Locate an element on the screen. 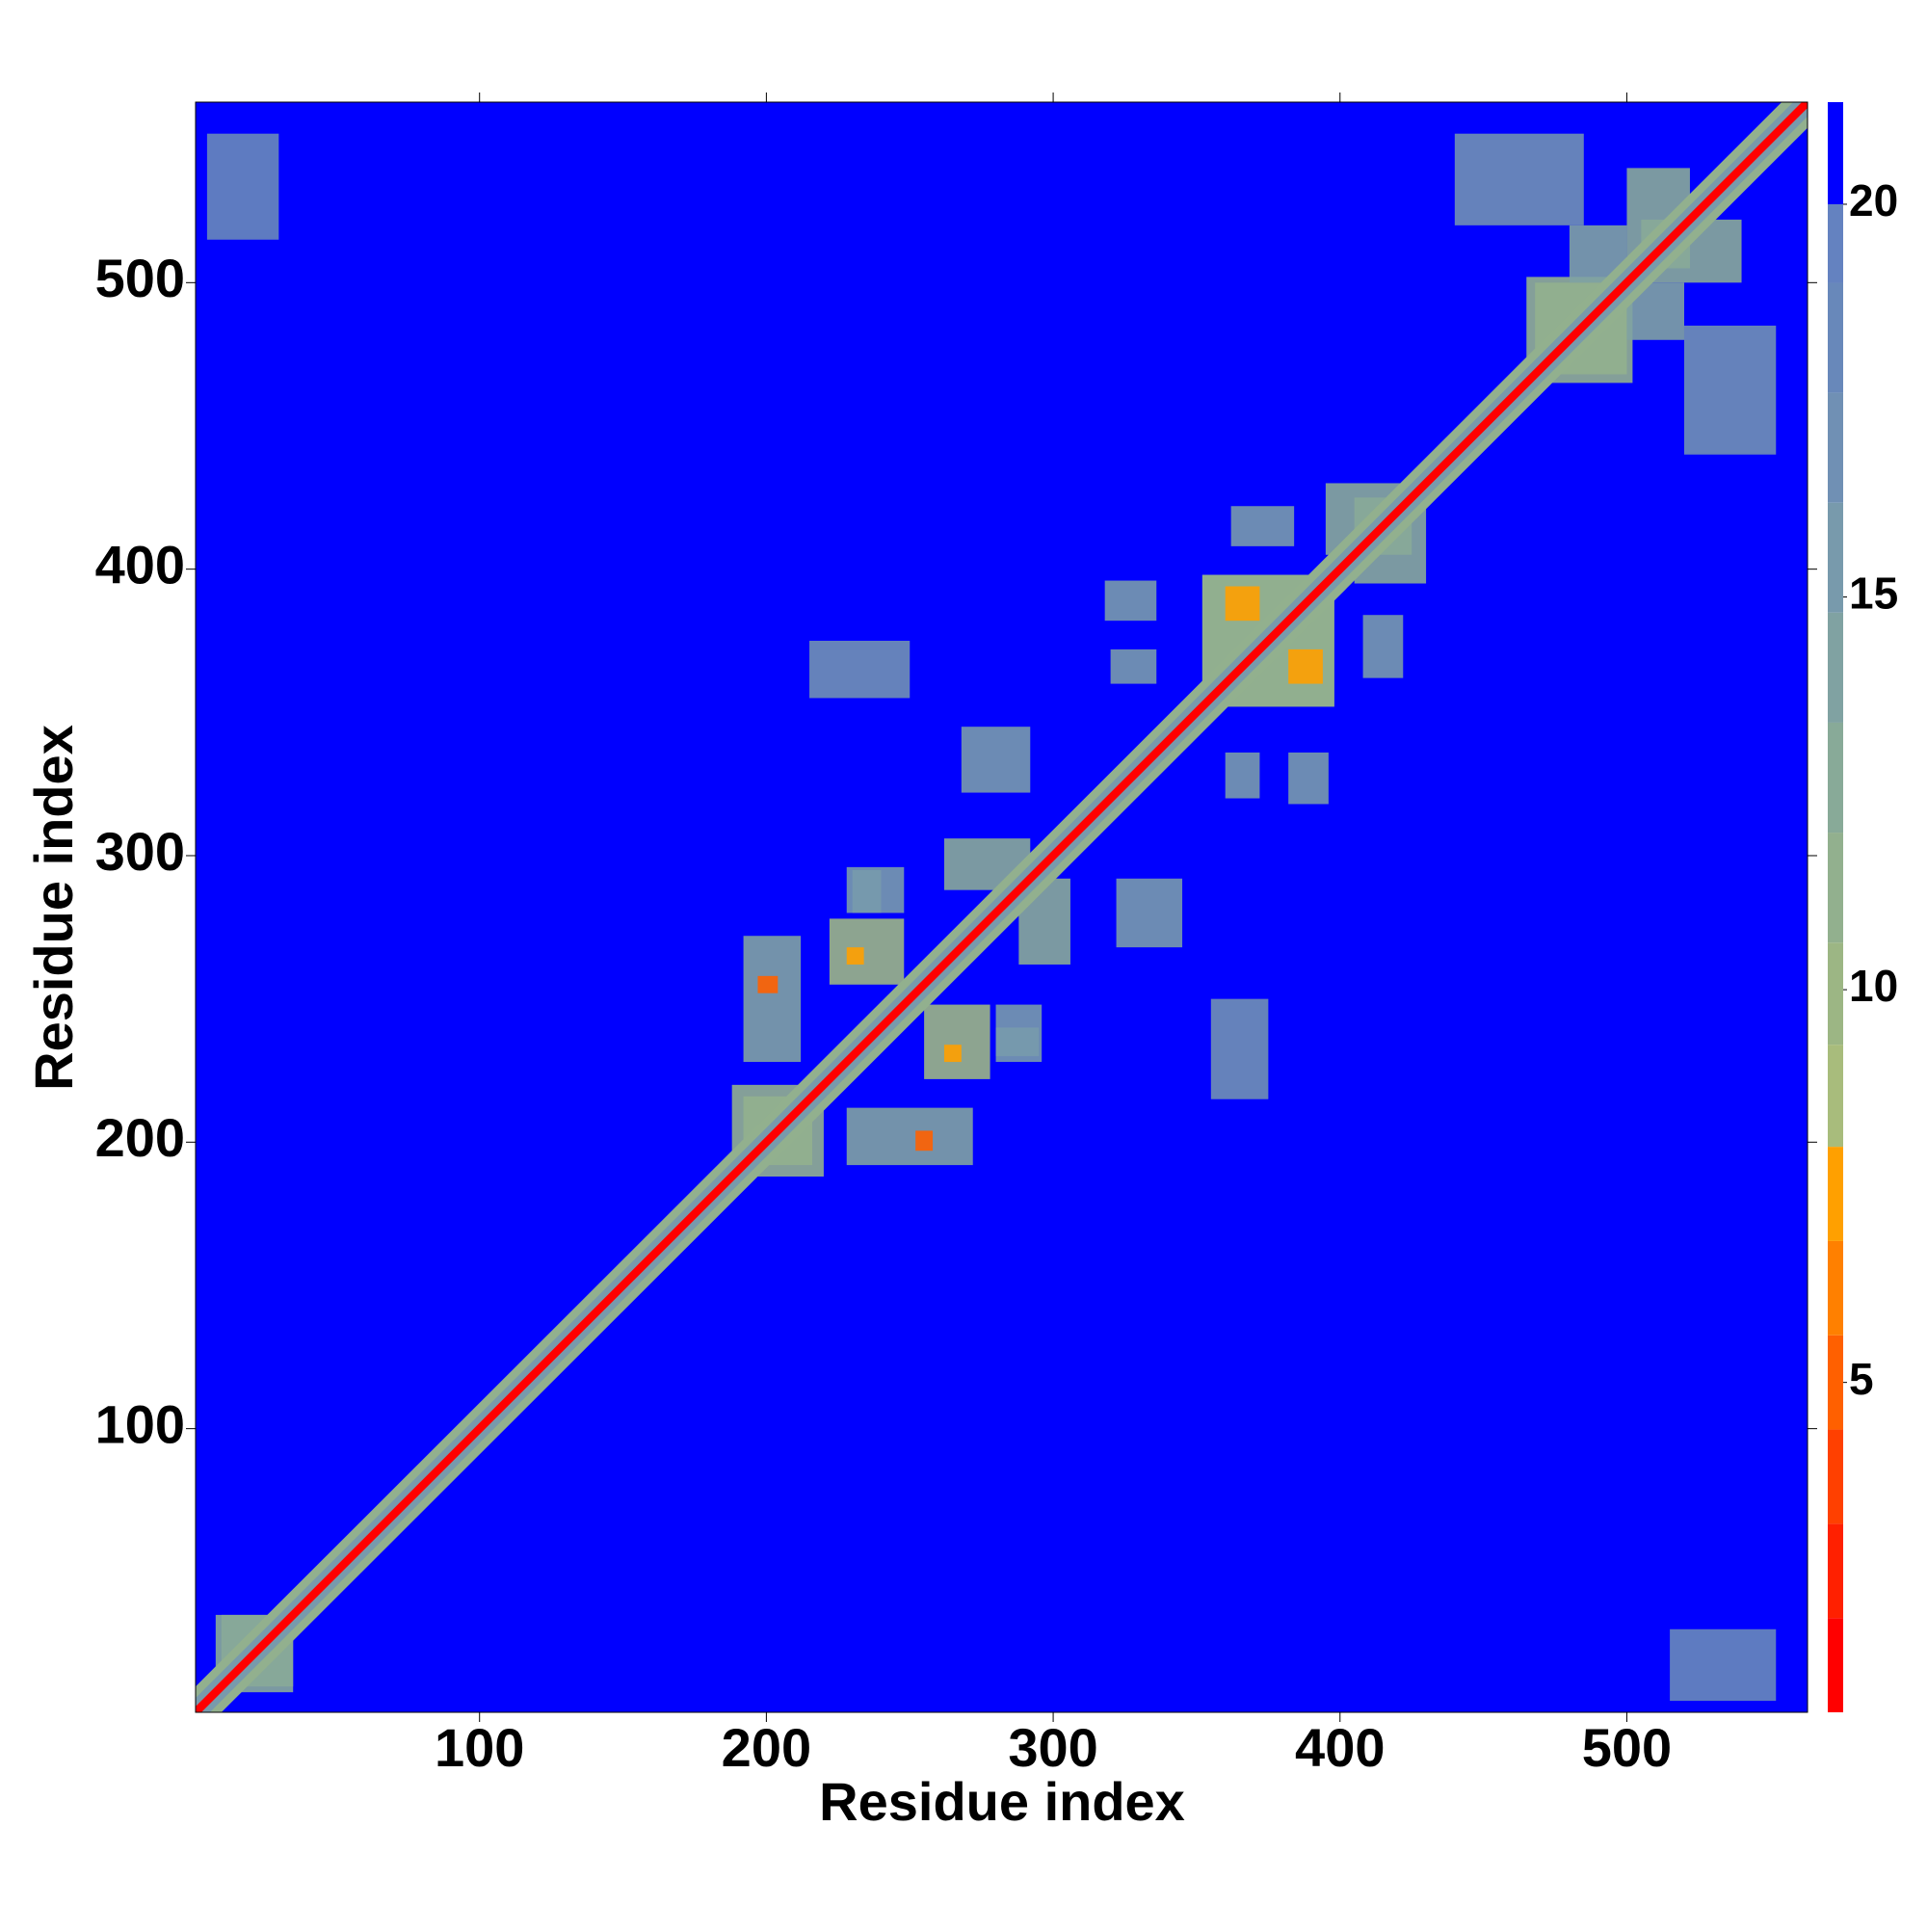 The image size is (1927, 1932). colorbar-tick-label: 15 is located at coordinates (1873, 594).